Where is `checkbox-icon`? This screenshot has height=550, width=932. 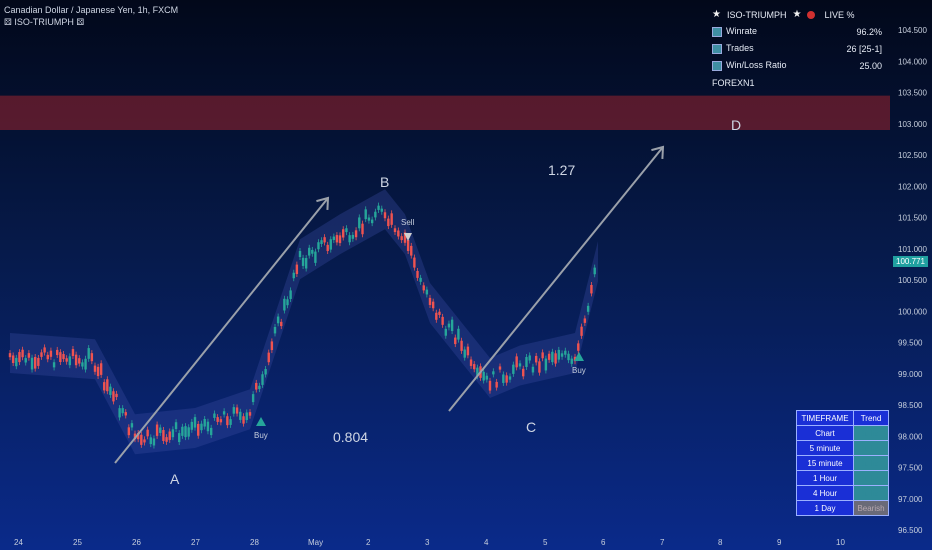
checkbox-icon is located at coordinates (717, 31).